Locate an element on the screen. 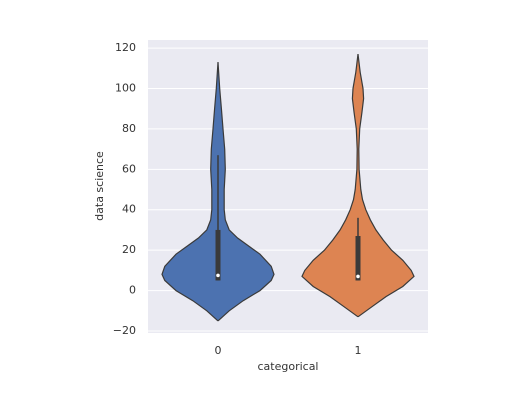 This screenshot has width=530, height=404. x-axis-label: categorical is located at coordinates (287, 366).